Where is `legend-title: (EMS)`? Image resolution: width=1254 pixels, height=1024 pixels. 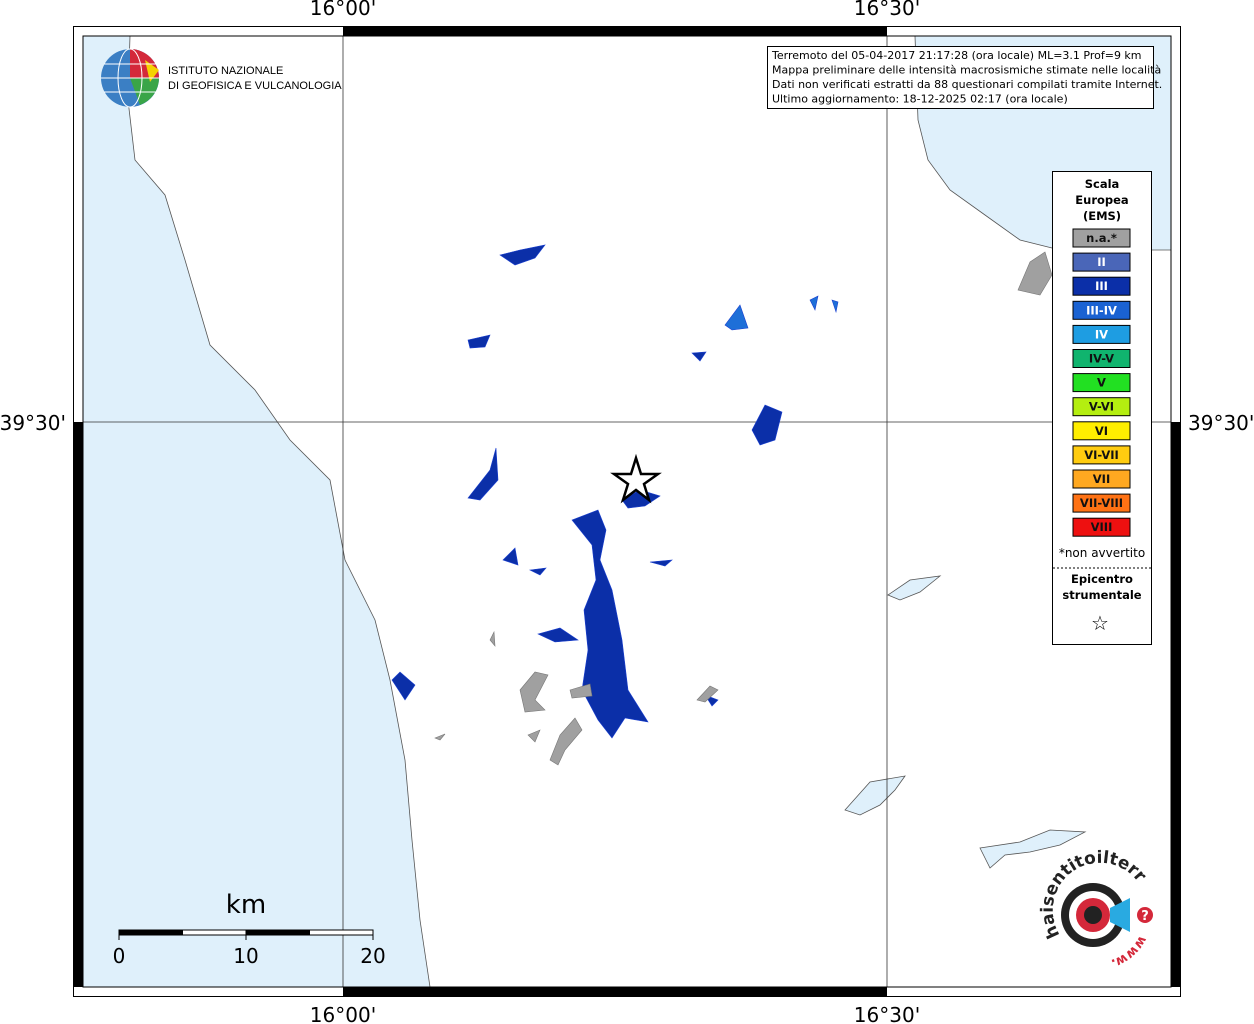
legend-title: (EMS) is located at coordinates (1102, 216).